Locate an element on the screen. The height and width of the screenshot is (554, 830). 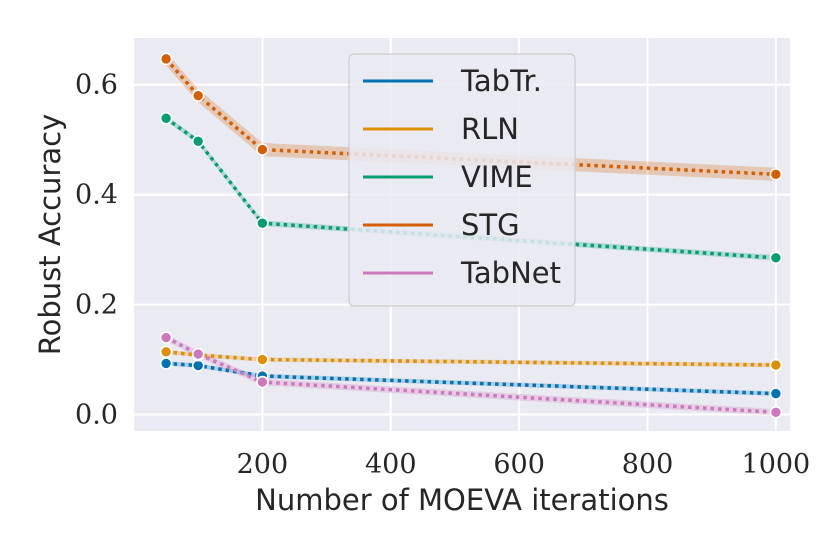
x-tick-label: 1000 is located at coordinates (776, 464).